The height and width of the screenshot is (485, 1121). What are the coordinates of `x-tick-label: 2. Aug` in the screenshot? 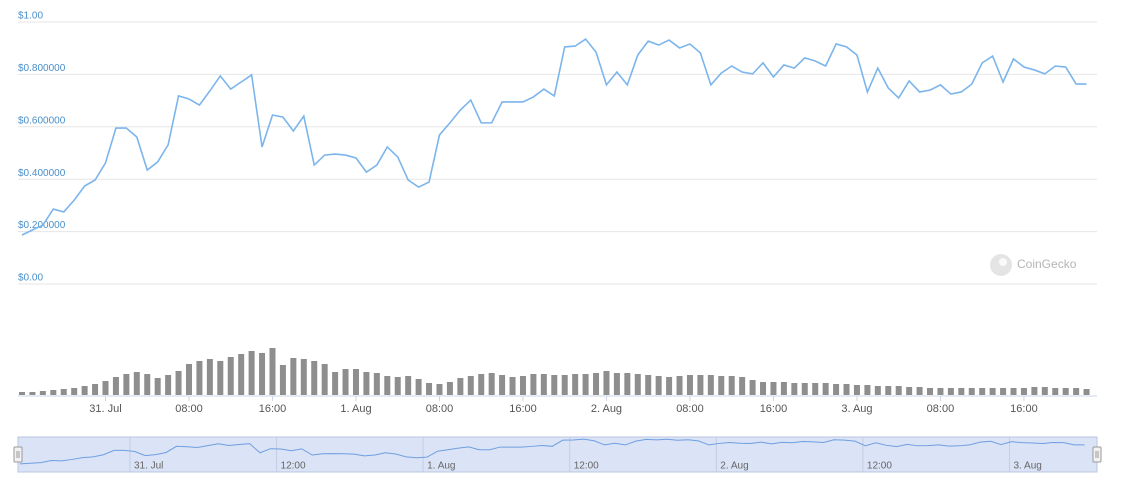 It's located at (606, 409).